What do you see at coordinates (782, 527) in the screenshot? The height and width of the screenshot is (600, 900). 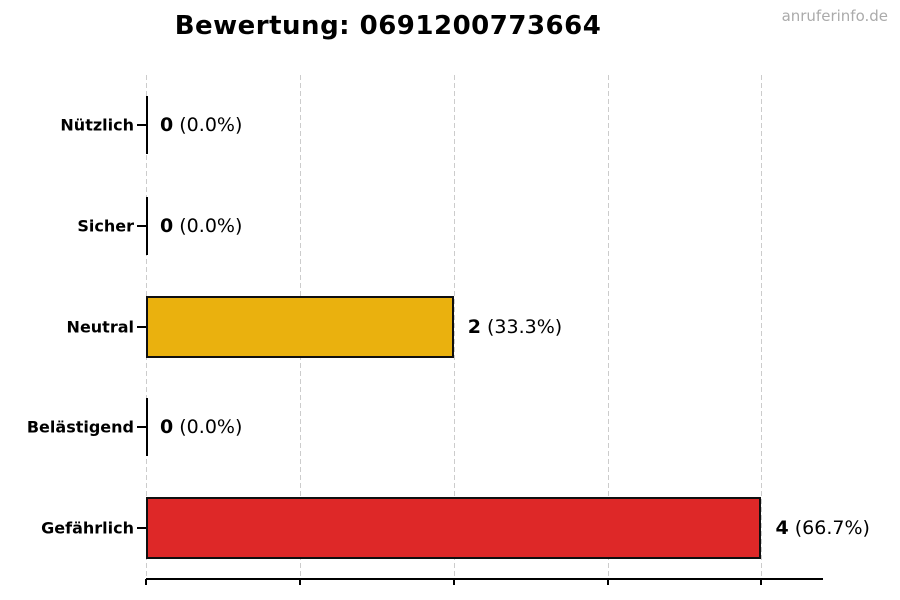 I see `value-count: 4` at bounding box center [782, 527].